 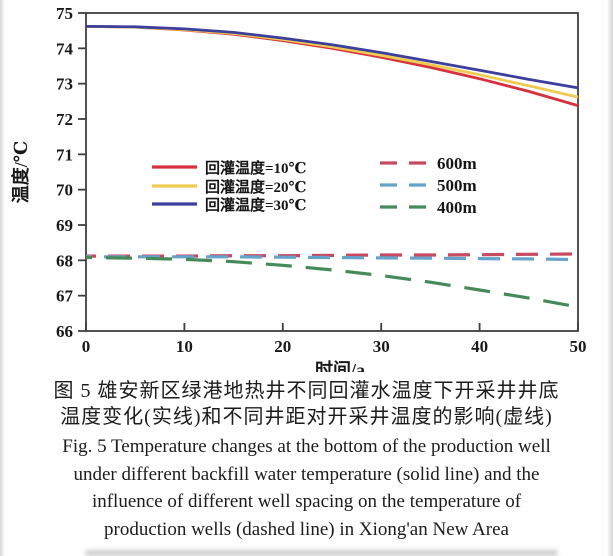 I want to click on caption-zh-line2: 温度变化(实线)和不同井距对开采井温度的影响(虚线), so click(x=306, y=417).